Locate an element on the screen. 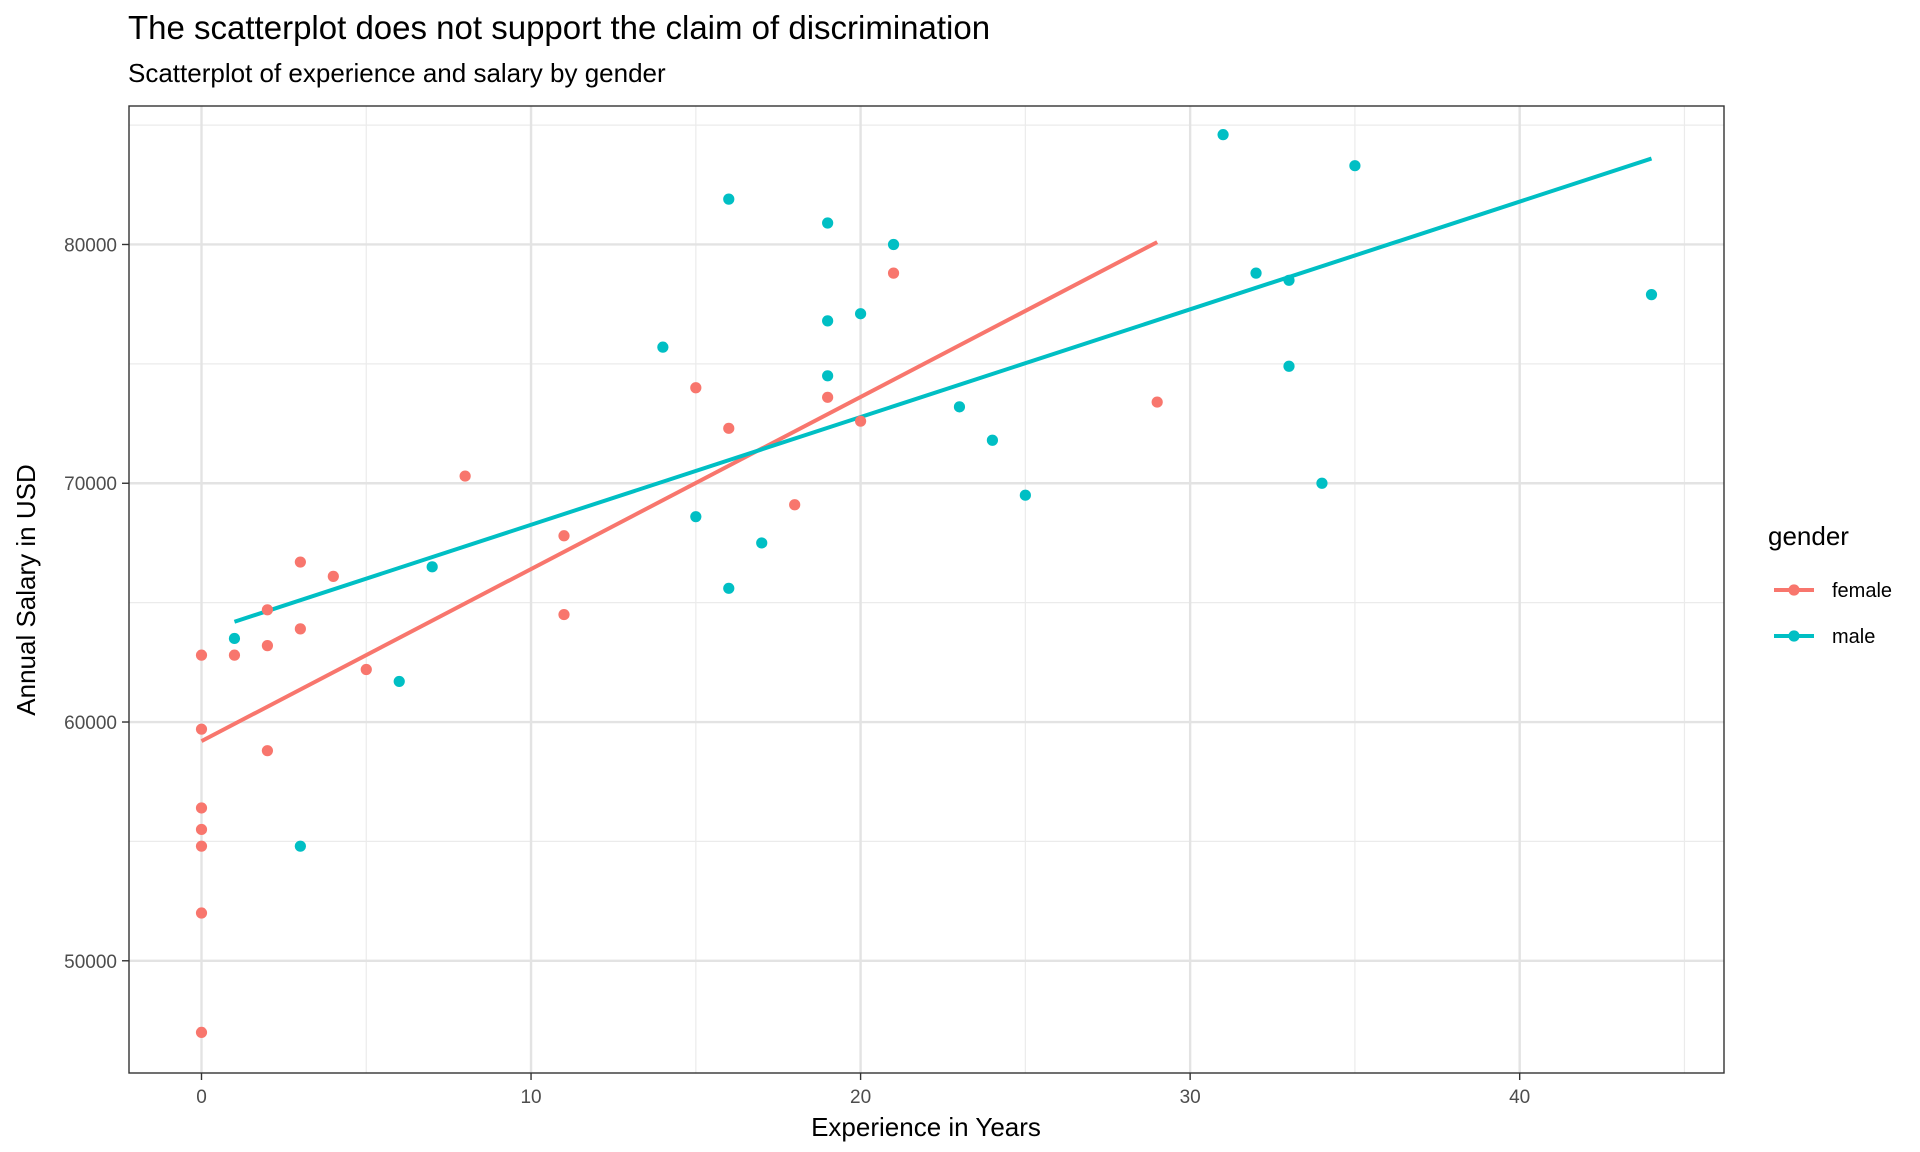  legend-label: female is located at coordinates (1862, 591).